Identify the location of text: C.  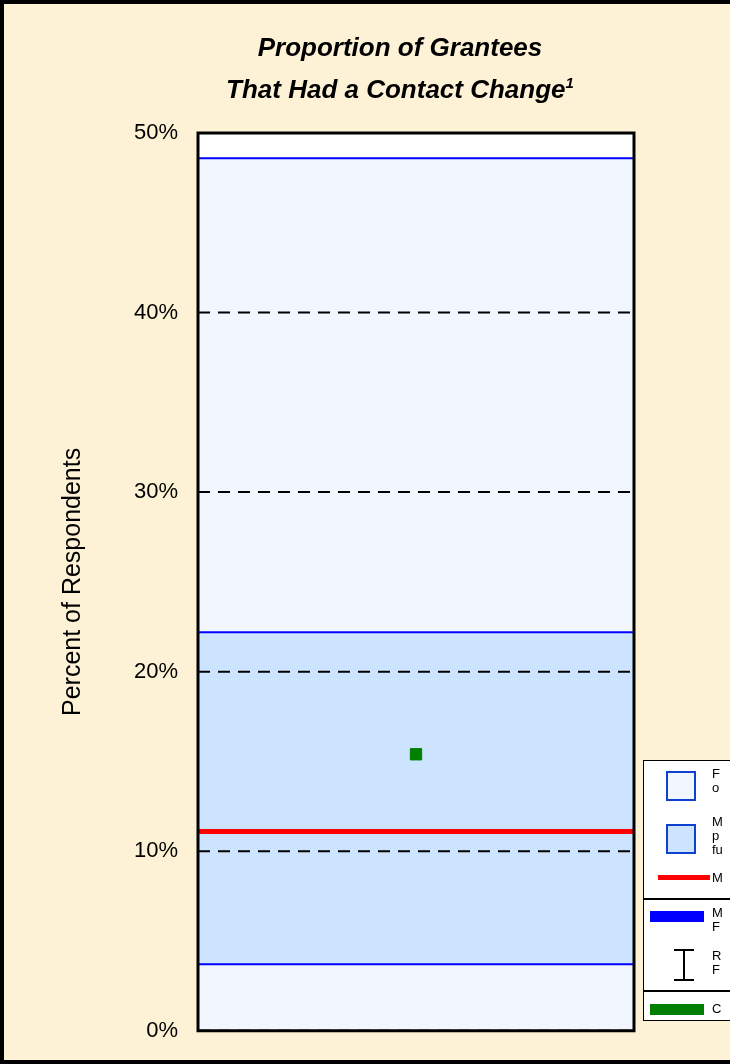
(717, 1008).